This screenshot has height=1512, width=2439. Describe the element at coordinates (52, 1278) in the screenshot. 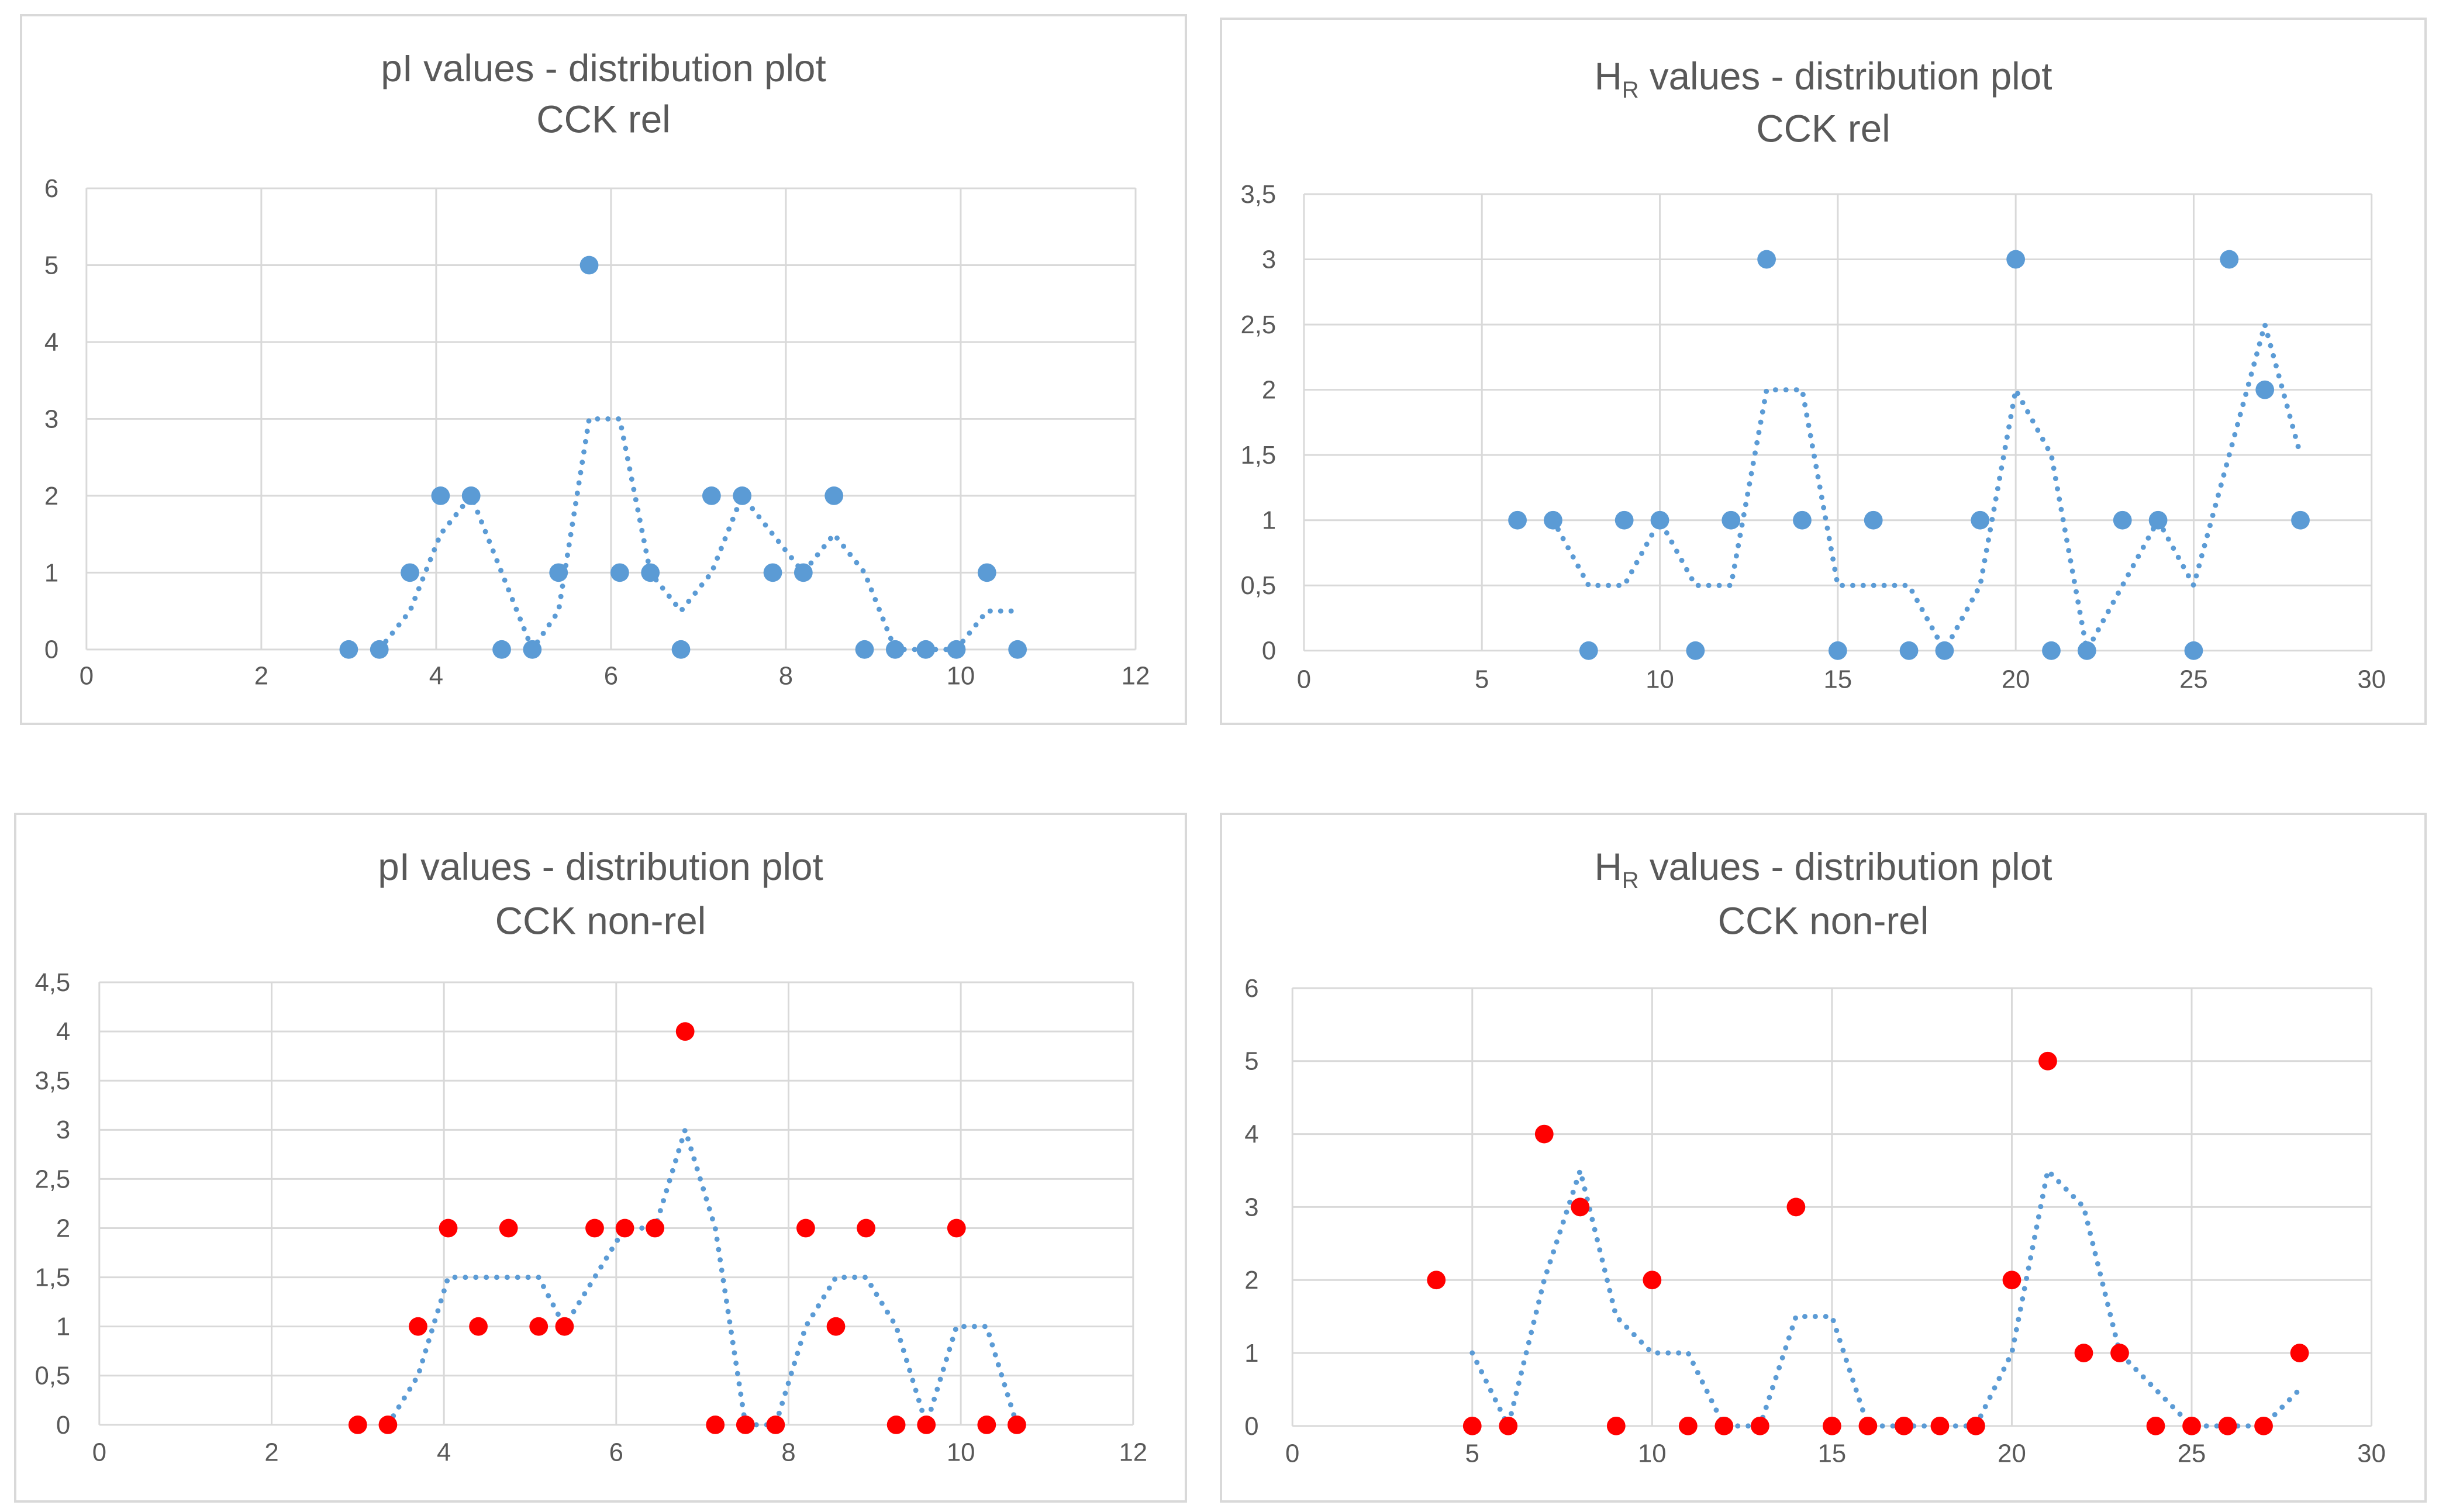

I see `y-tick-label: 1,5` at that location.